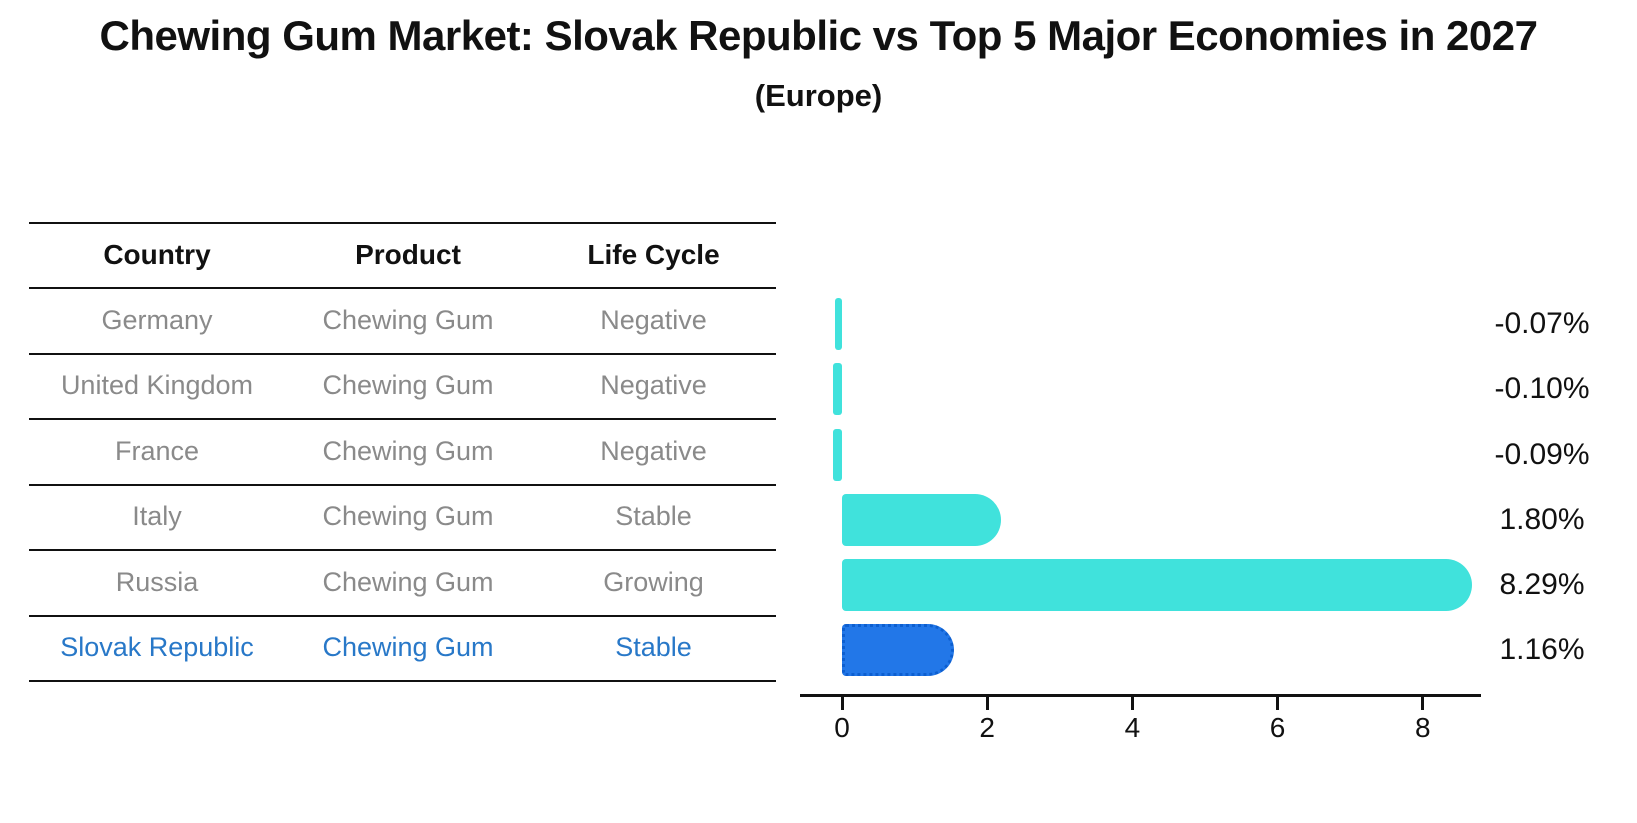  I want to click on value-label: -0.07%, so click(1542, 323).